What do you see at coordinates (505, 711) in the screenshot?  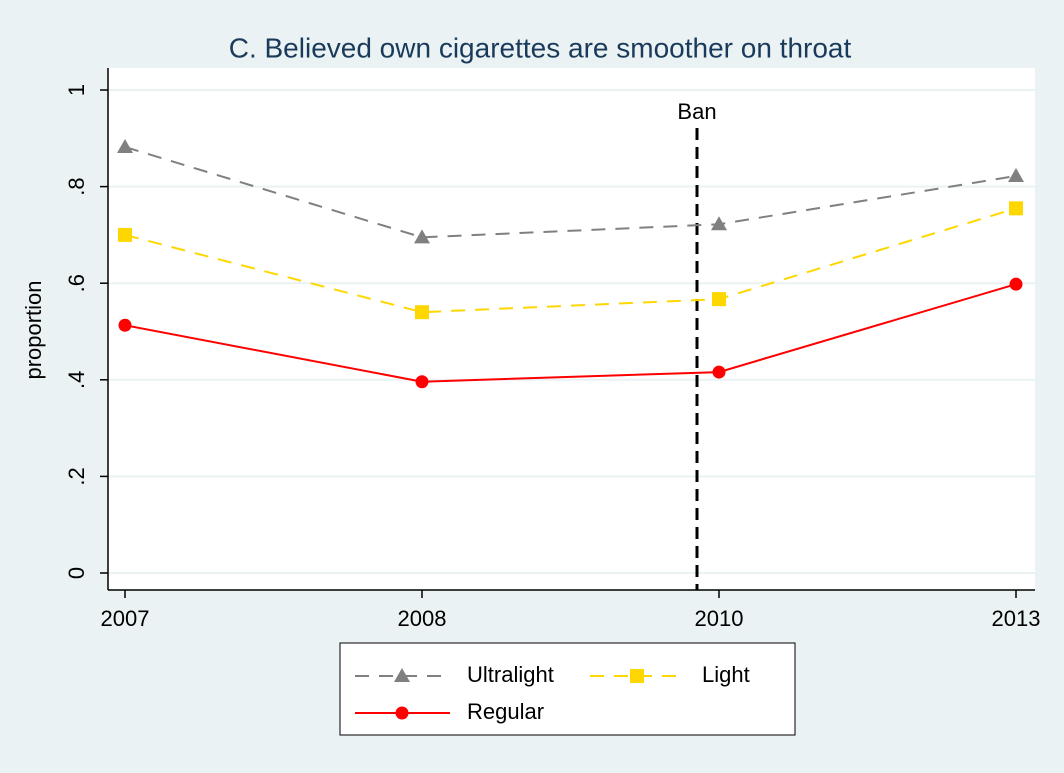 I see `legend-label: Regular` at bounding box center [505, 711].